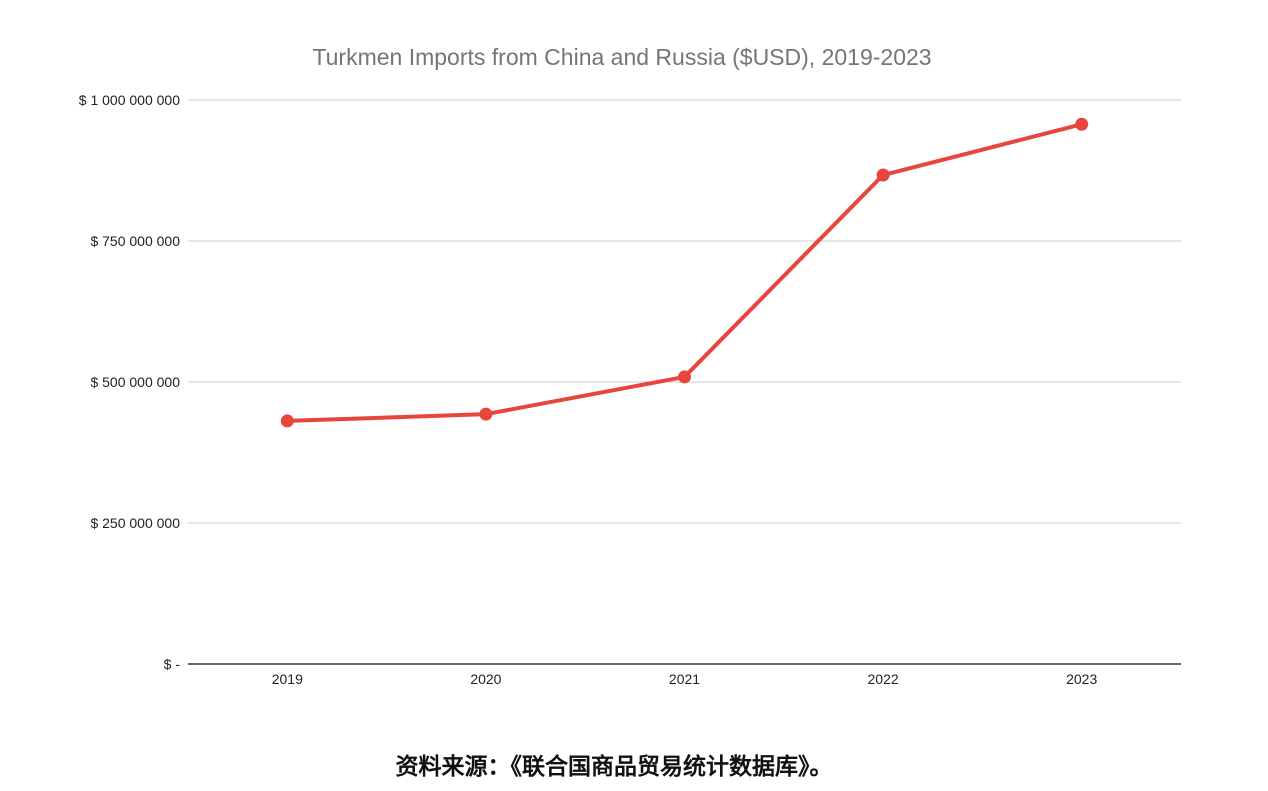  I want to click on data-point-2021, so click(684, 377).